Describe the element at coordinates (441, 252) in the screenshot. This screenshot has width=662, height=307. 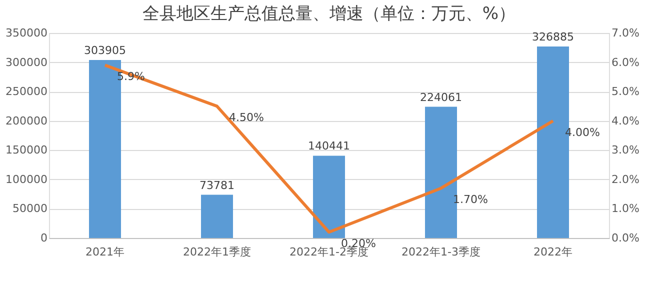
I see `x-tick-label: 2022年1-3季度` at that location.